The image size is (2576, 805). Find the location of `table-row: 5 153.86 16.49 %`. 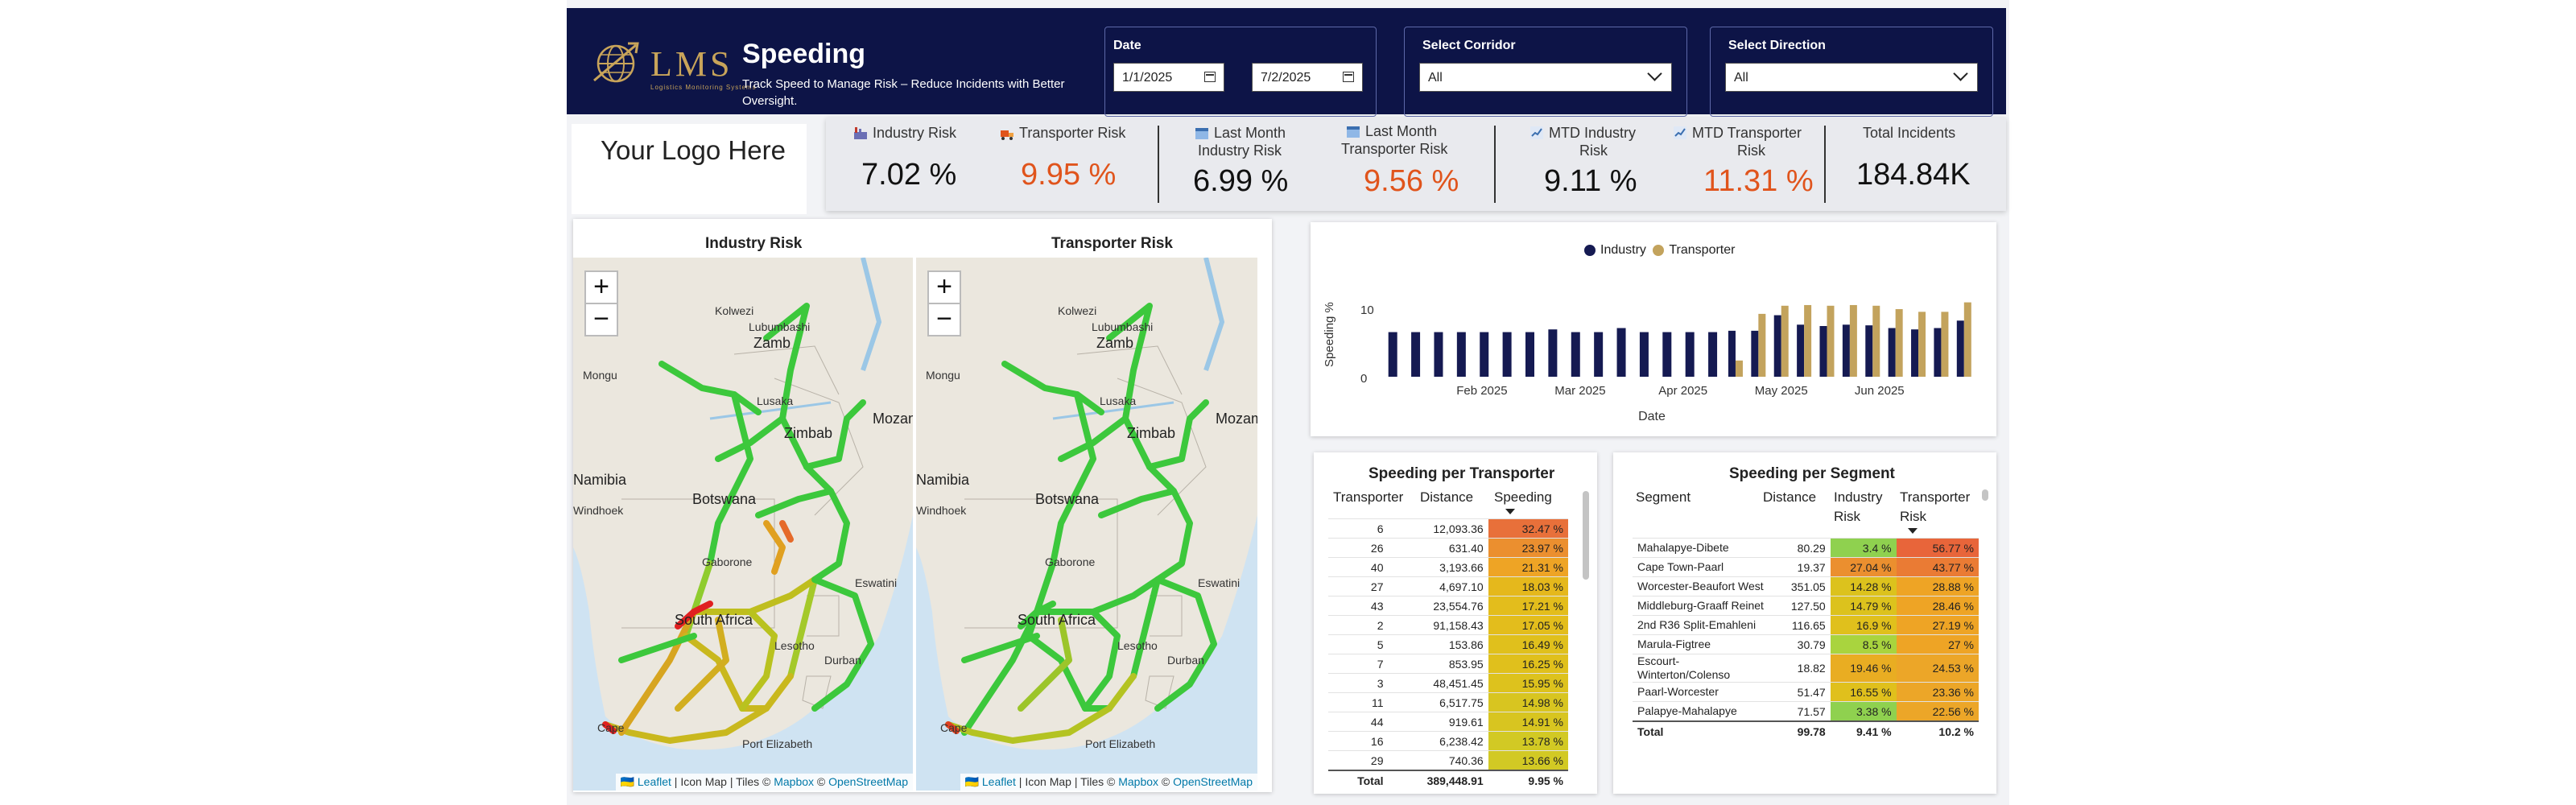

table-row: 5 153.86 16.49 % is located at coordinates (1448, 644).